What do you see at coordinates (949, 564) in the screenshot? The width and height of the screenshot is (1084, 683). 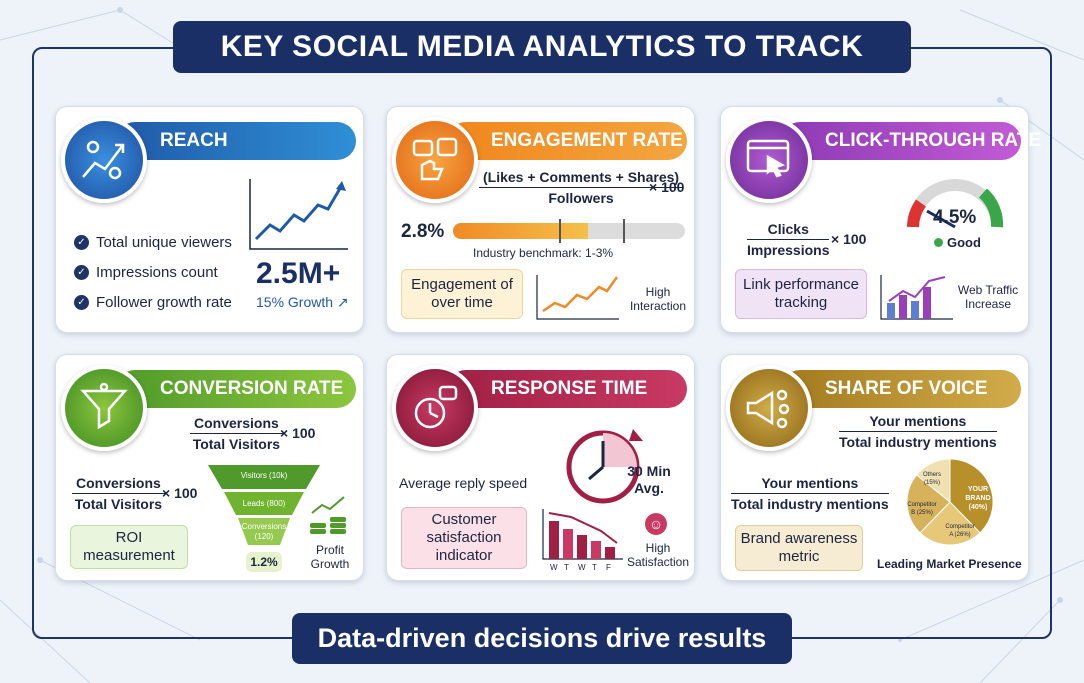 I see `sov-pie-caption: Leading Market Presence` at bounding box center [949, 564].